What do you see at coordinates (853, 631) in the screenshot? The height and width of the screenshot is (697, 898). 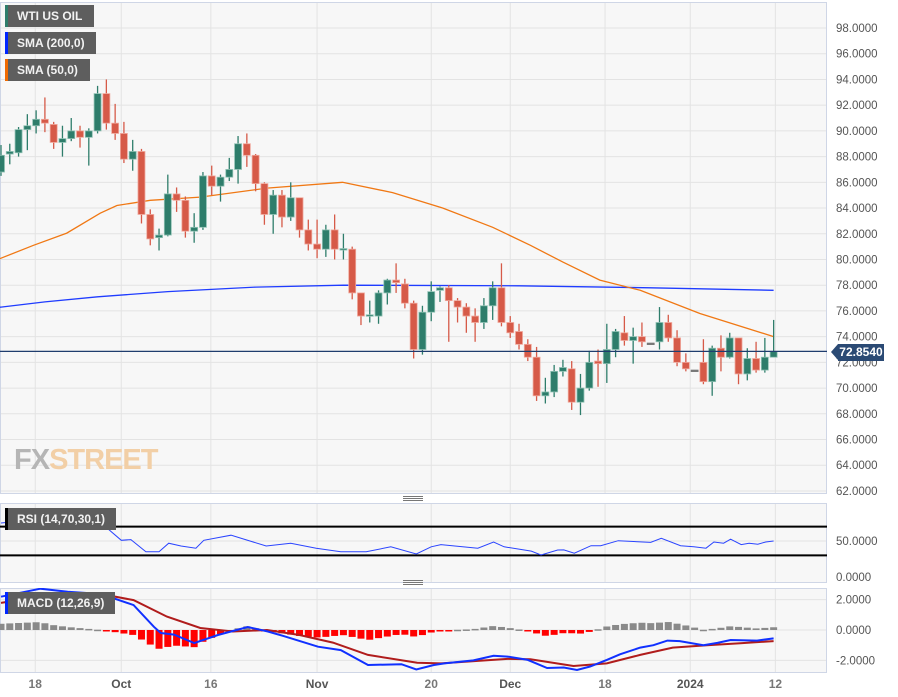 I see `macd-tick-label: 0.0000` at bounding box center [853, 631].